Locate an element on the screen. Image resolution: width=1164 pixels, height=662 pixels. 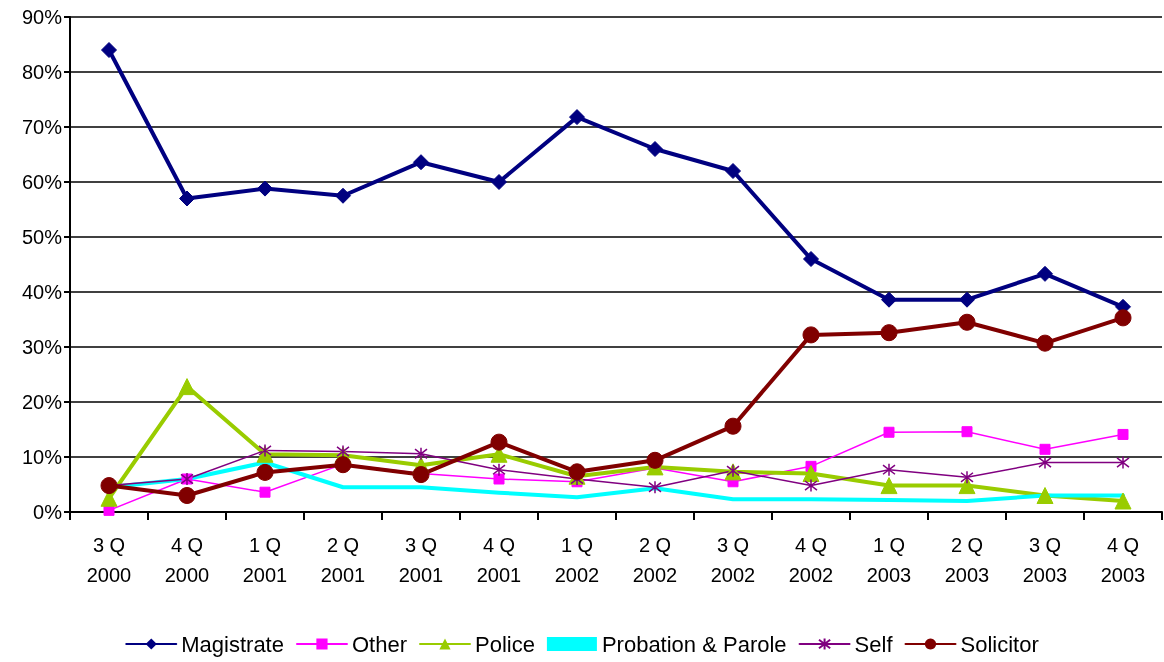
y-tick-label: 30% is located at coordinates (42, 347).